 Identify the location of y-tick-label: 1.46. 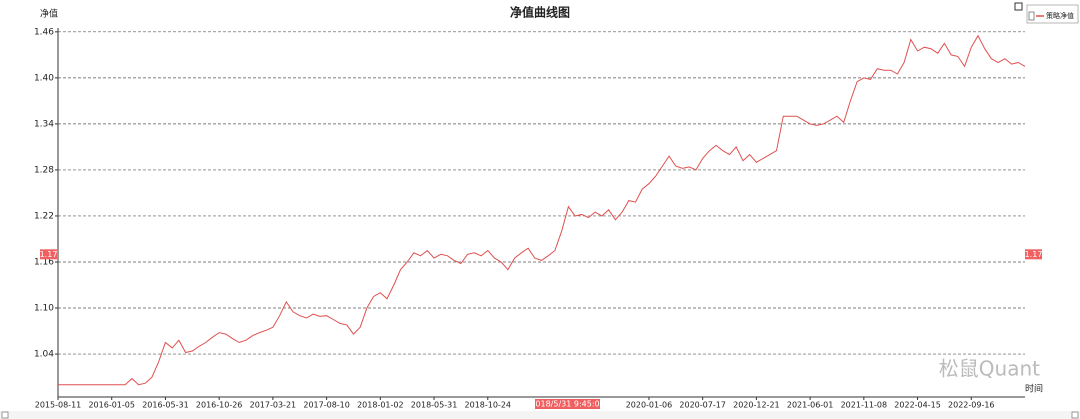
(44, 32).